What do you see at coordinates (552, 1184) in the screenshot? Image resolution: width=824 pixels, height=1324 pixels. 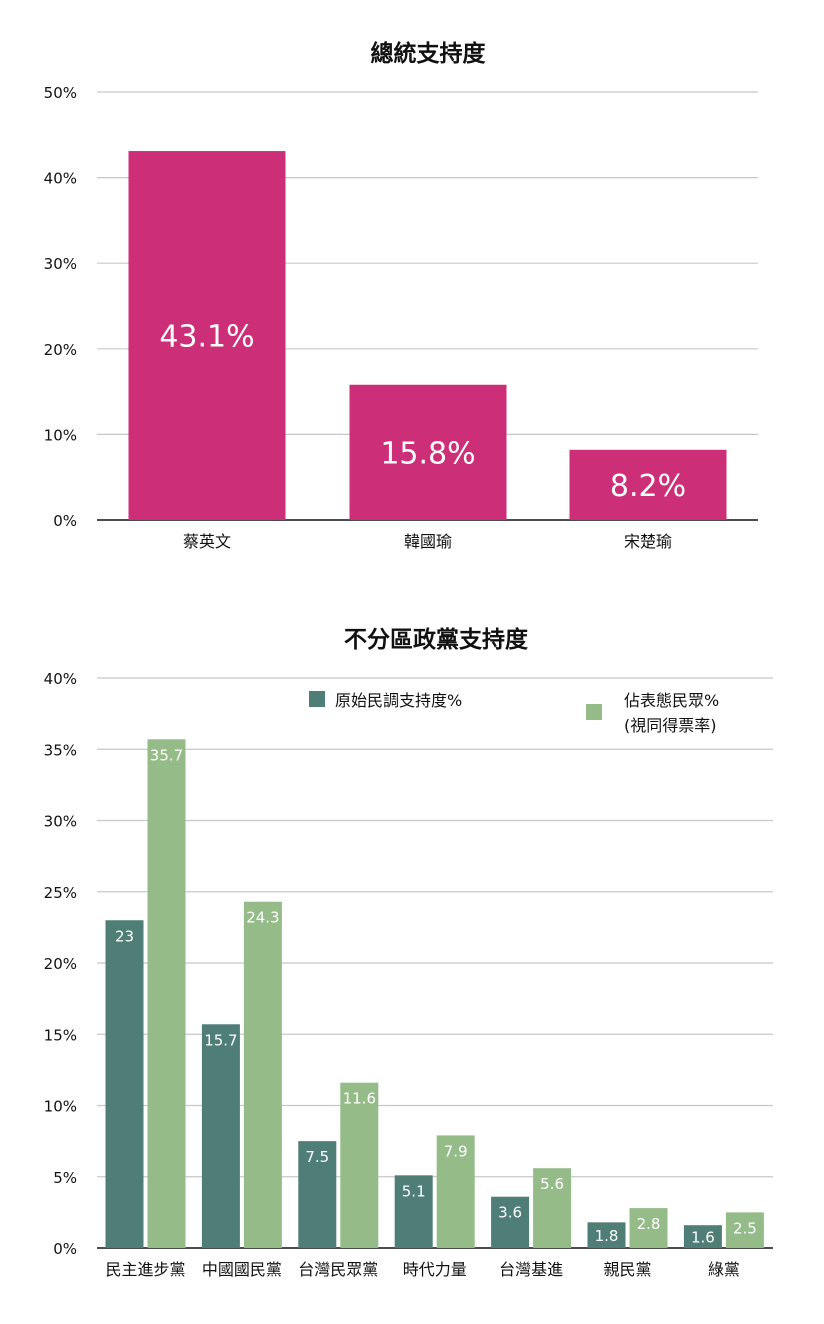 I see `bar-value-label: 5.6` at bounding box center [552, 1184].